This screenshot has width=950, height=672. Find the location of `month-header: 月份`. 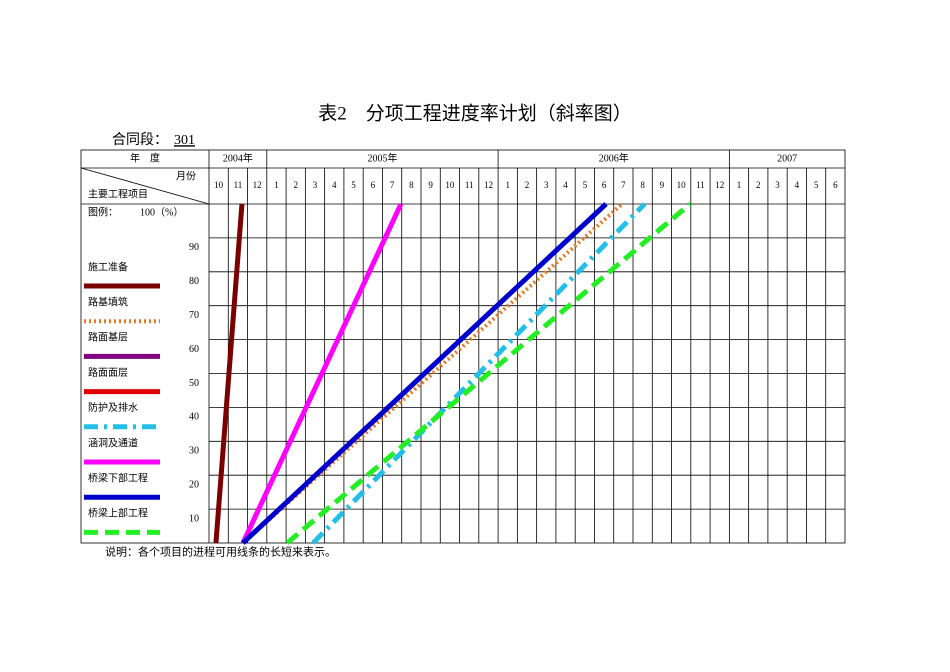

month-header: 月份 is located at coordinates (186, 176).